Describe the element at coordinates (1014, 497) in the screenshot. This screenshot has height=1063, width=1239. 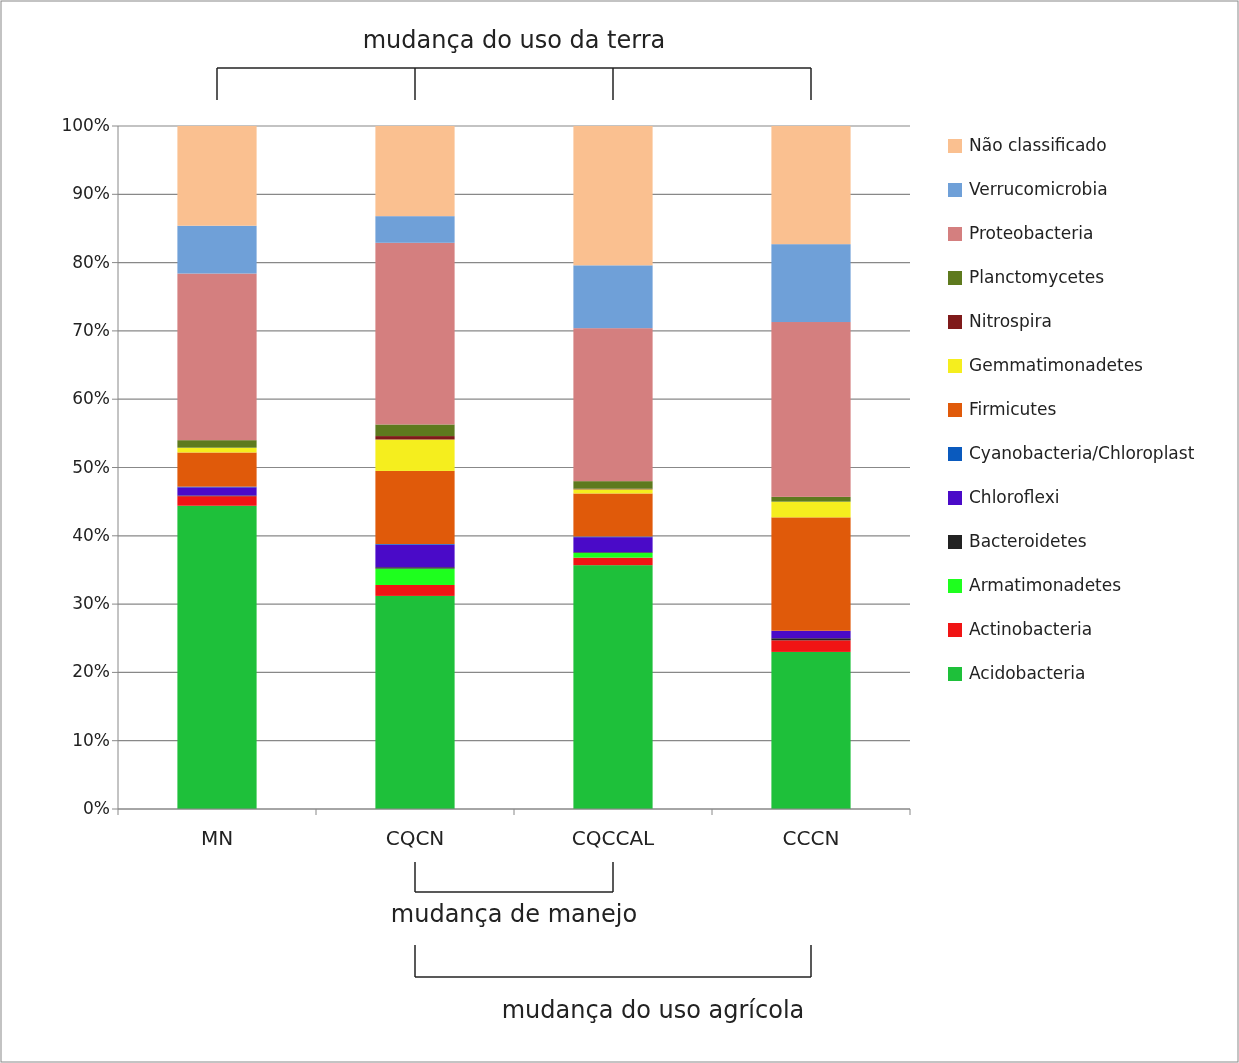
I see `legend-label: Chloroflexi` at that location.